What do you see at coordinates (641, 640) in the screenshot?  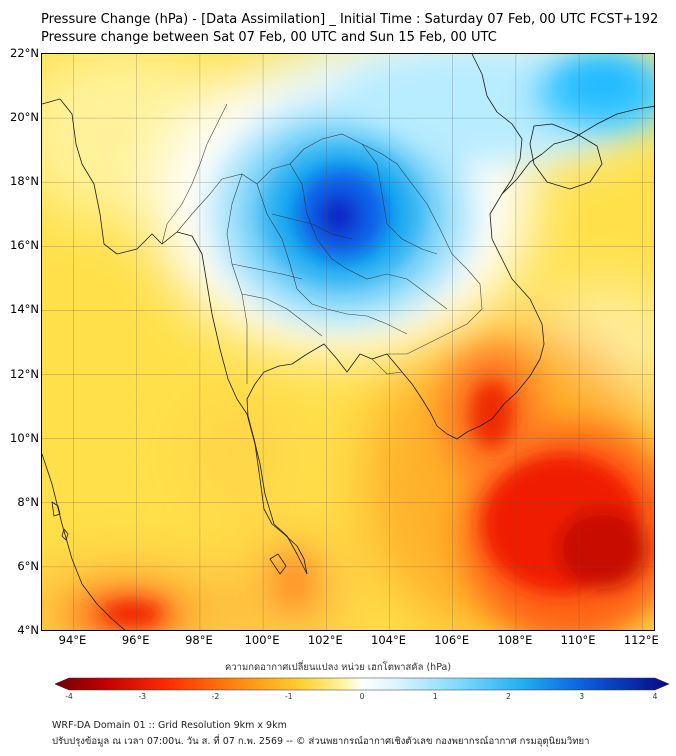 I see `lon-label: 112°E` at bounding box center [641, 640].